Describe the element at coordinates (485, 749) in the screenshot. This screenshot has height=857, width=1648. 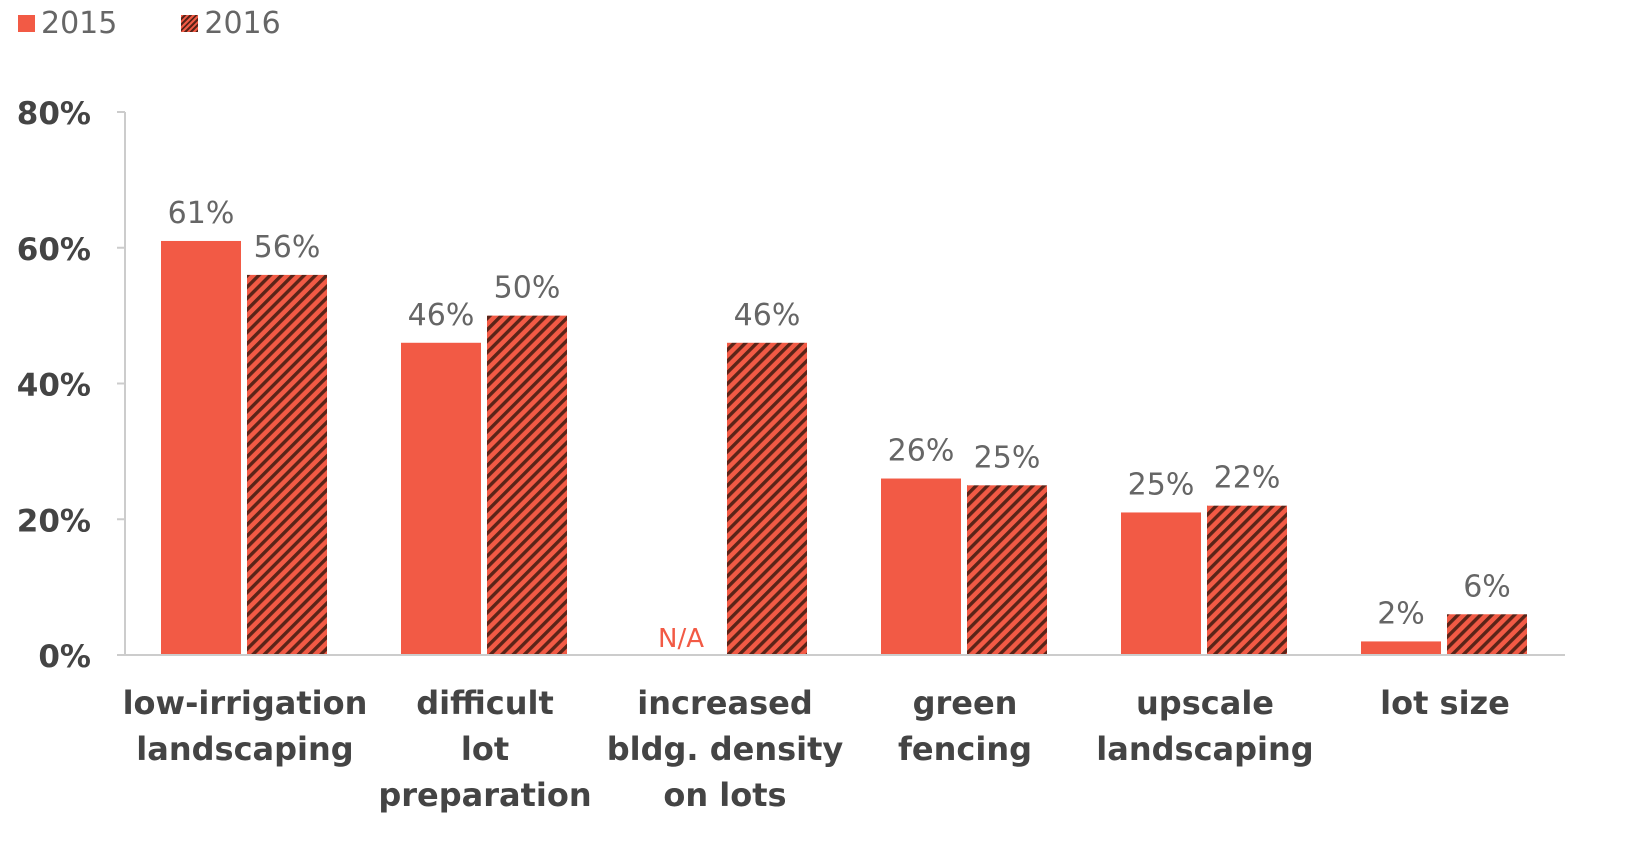
I see `x-tick-label: lot` at that location.